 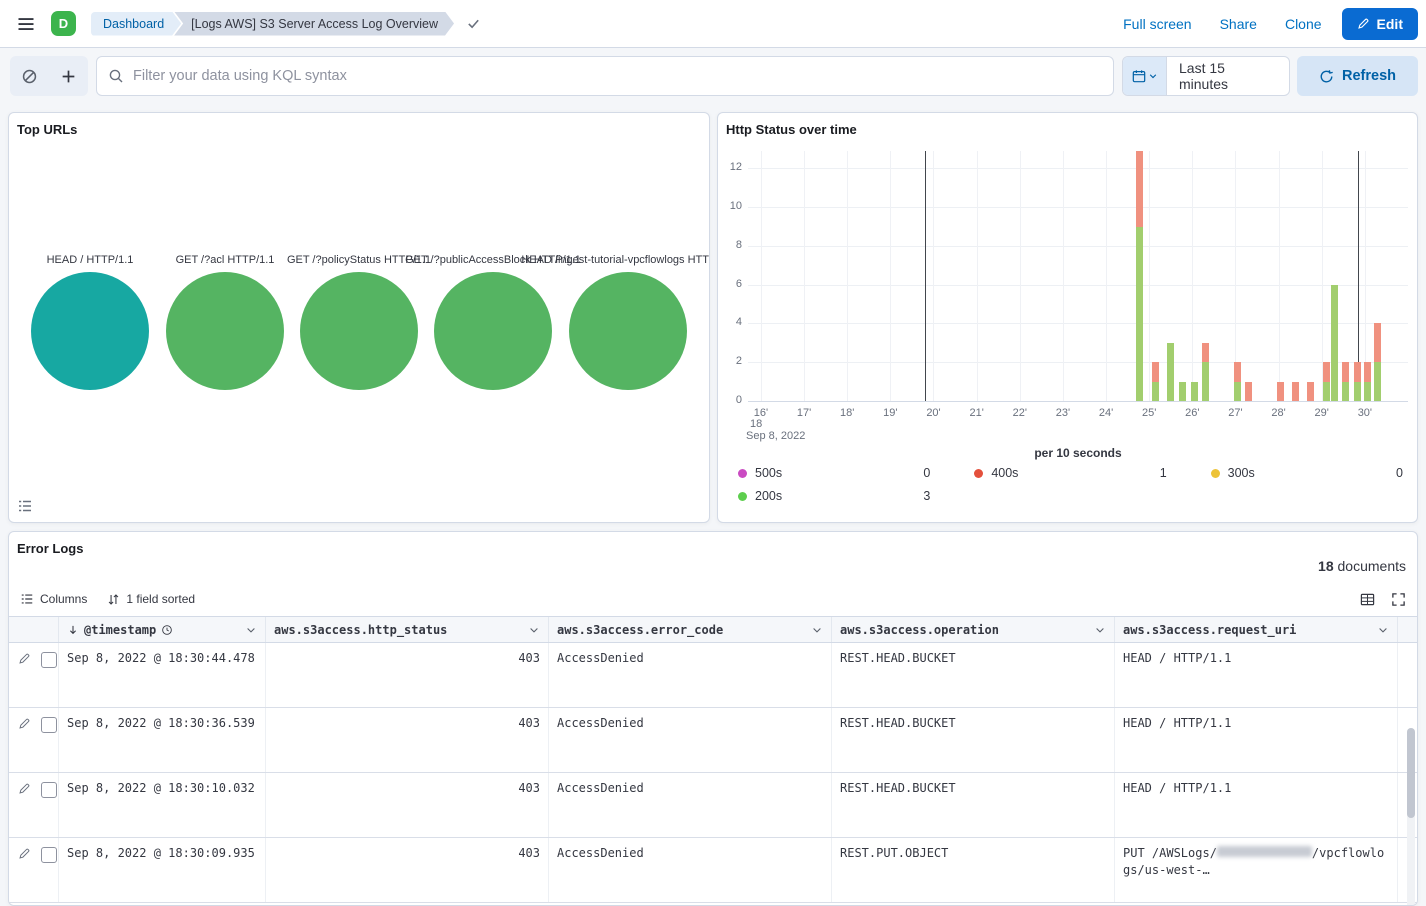 I want to click on grid-scrollbar-thumb, so click(x=1411, y=773).